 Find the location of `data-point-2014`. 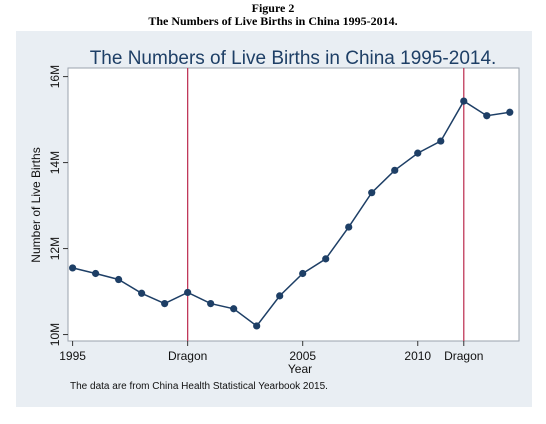

data-point-2014 is located at coordinates (510, 112).